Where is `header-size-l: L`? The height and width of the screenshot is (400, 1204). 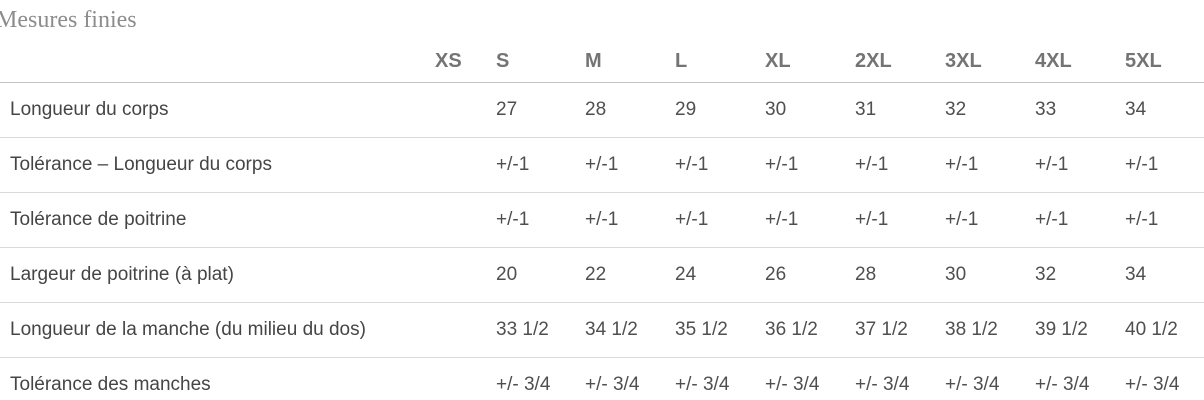 header-size-l: L is located at coordinates (720, 58).